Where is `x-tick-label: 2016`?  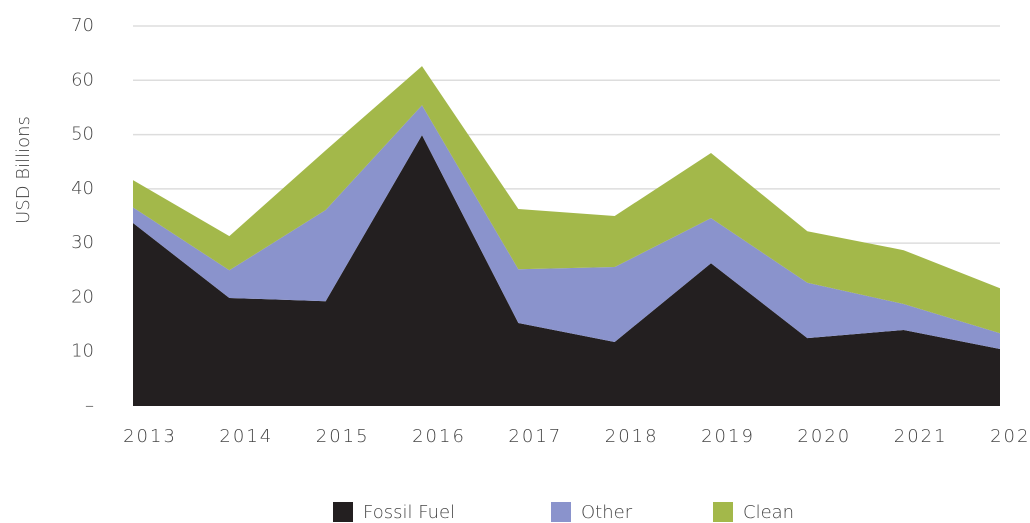 x-tick-label: 2016 is located at coordinates (439, 436).